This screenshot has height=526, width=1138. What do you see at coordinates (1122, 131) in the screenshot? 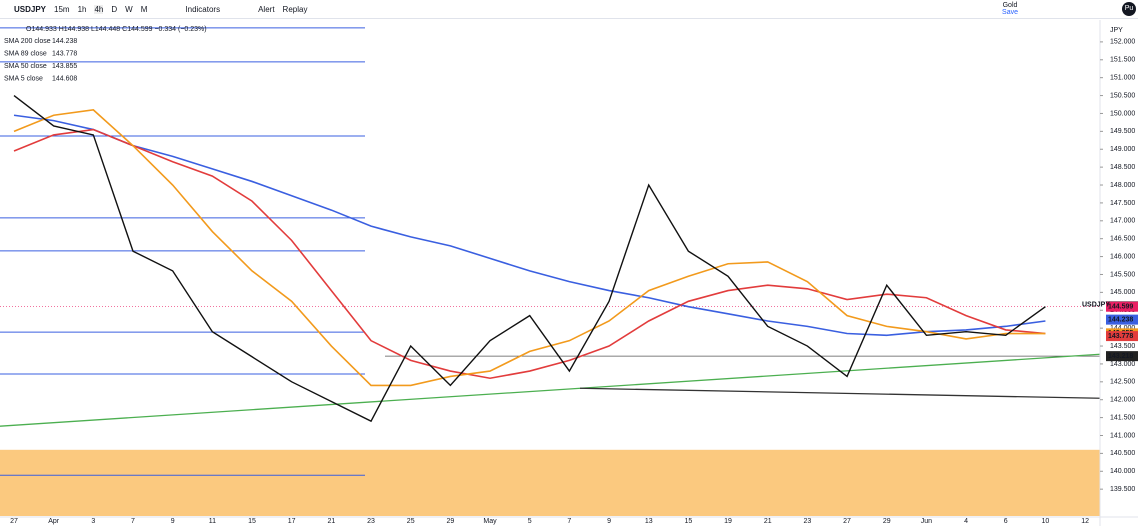
I see `y-tick-label: 149.500` at bounding box center [1122, 131].